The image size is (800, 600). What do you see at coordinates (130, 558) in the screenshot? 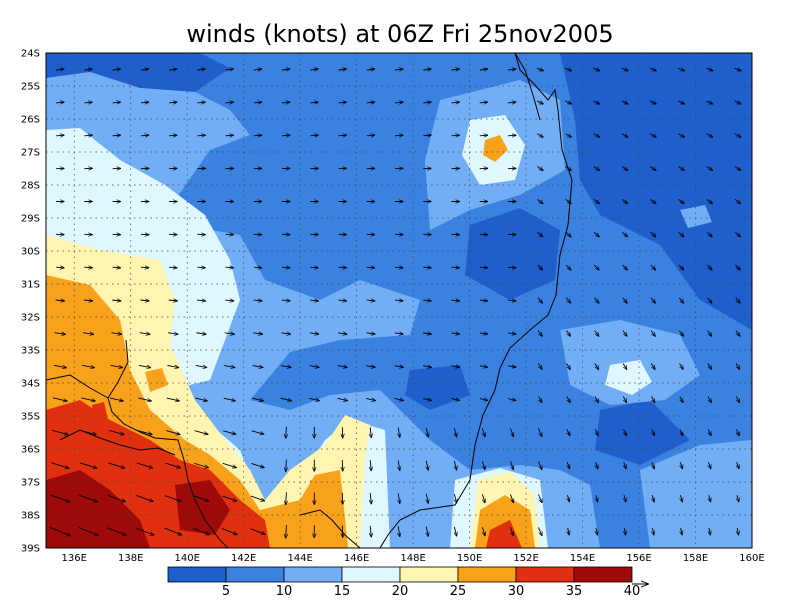
I see `lon-tick-label: 138E` at bounding box center [130, 558].